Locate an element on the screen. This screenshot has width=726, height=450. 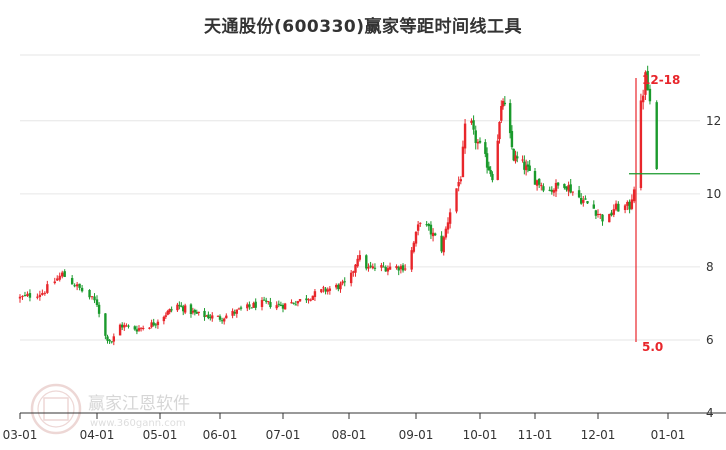
x-tick-label: 06-01 is located at coordinates (220, 435).